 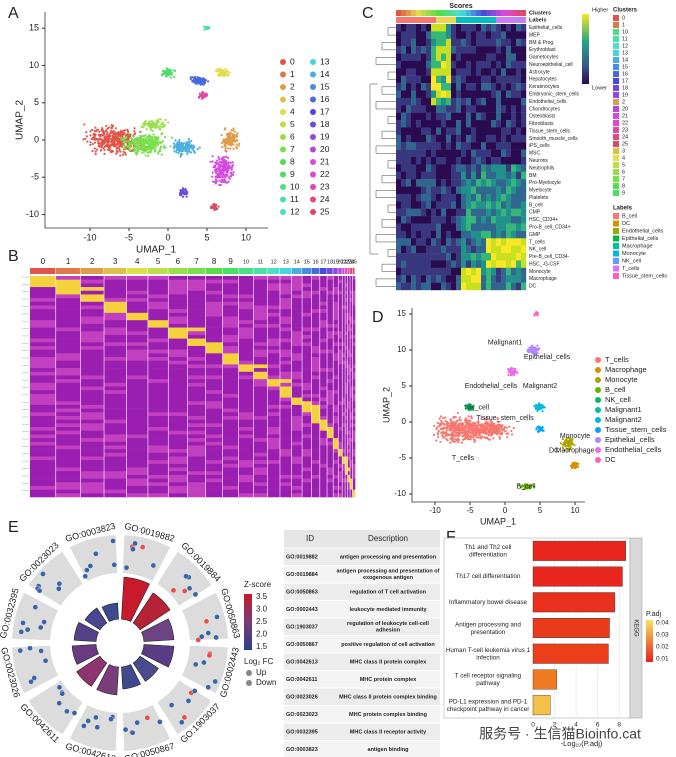 I want to click on legend-swatch, so click(x=616, y=261).